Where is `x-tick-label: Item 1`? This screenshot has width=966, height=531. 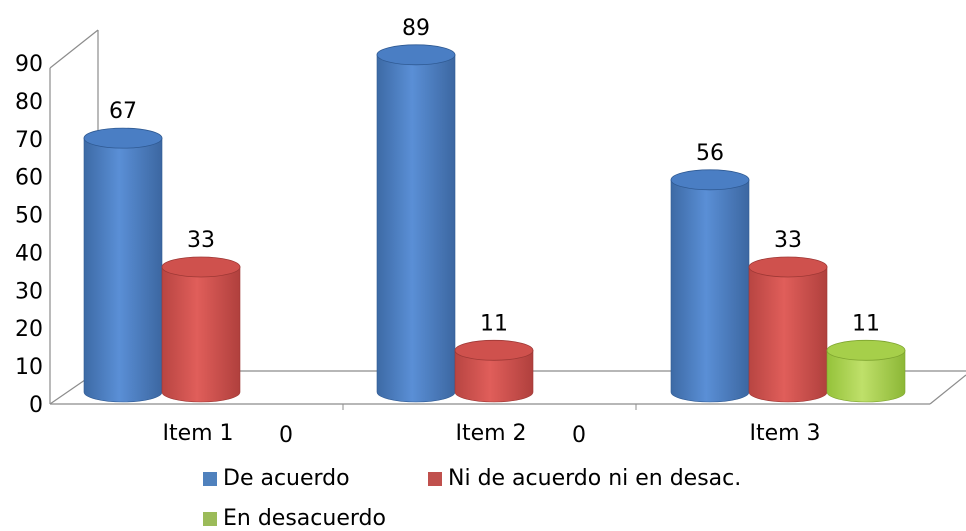 x-tick-label: Item 1 is located at coordinates (197, 433).